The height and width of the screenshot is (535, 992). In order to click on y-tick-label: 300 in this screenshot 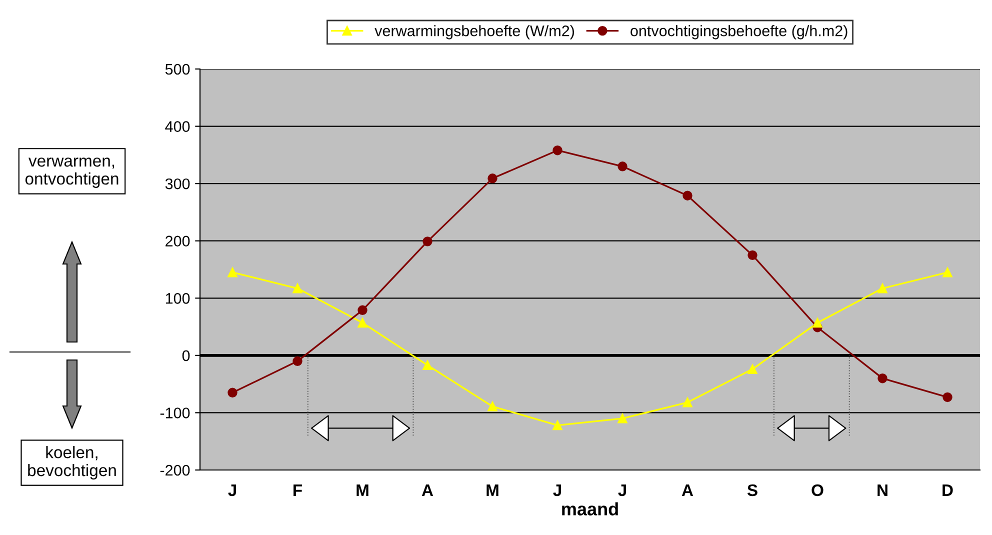, I will do `click(177, 184)`.